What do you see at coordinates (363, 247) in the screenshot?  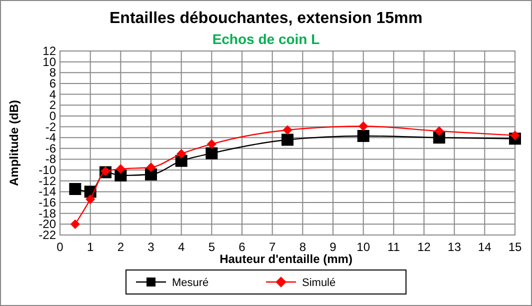 I see `x-tick-label: 10` at bounding box center [363, 247].